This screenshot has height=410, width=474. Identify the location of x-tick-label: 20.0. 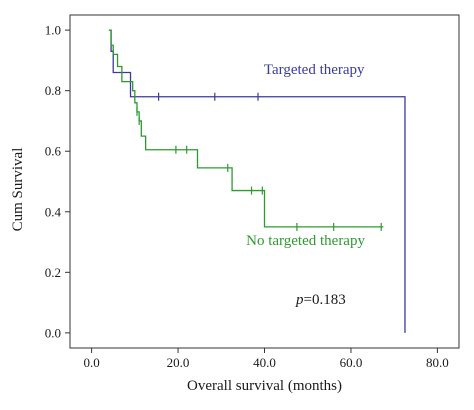
(178, 362).